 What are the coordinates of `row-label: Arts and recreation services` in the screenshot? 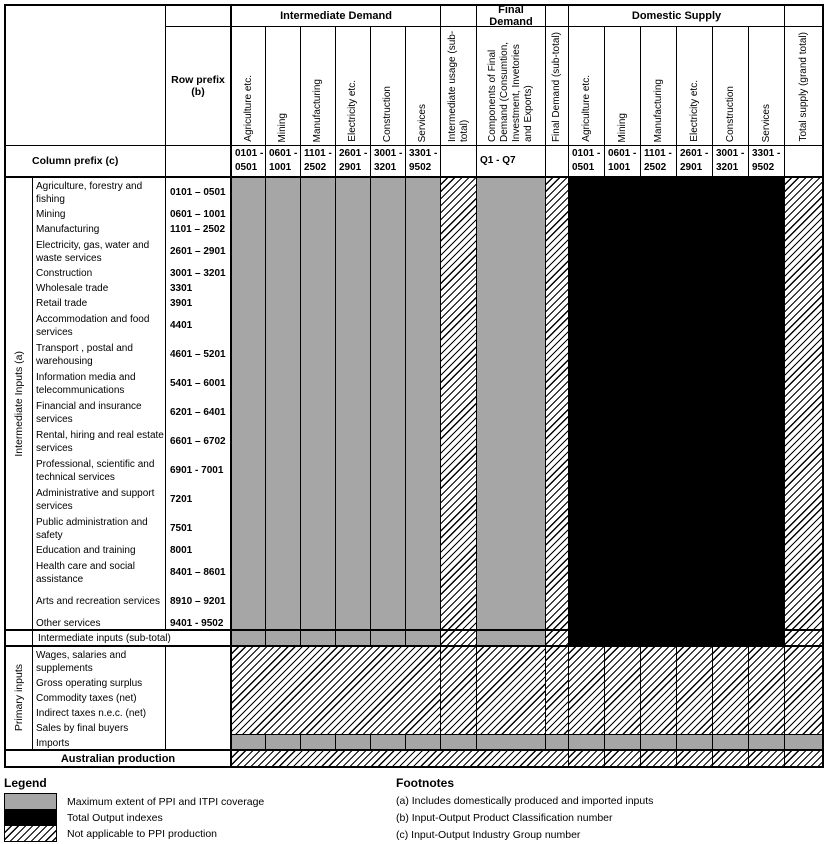 It's located at (98, 601).